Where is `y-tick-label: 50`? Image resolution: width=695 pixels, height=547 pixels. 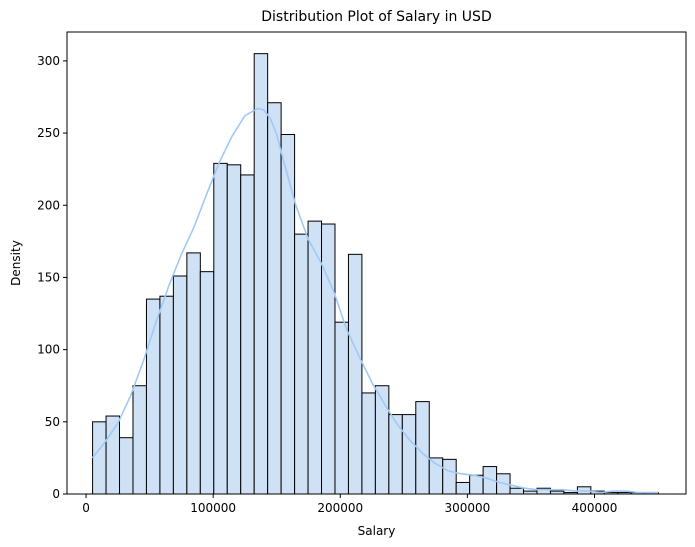
y-tick-label: 50 is located at coordinates (52, 422).